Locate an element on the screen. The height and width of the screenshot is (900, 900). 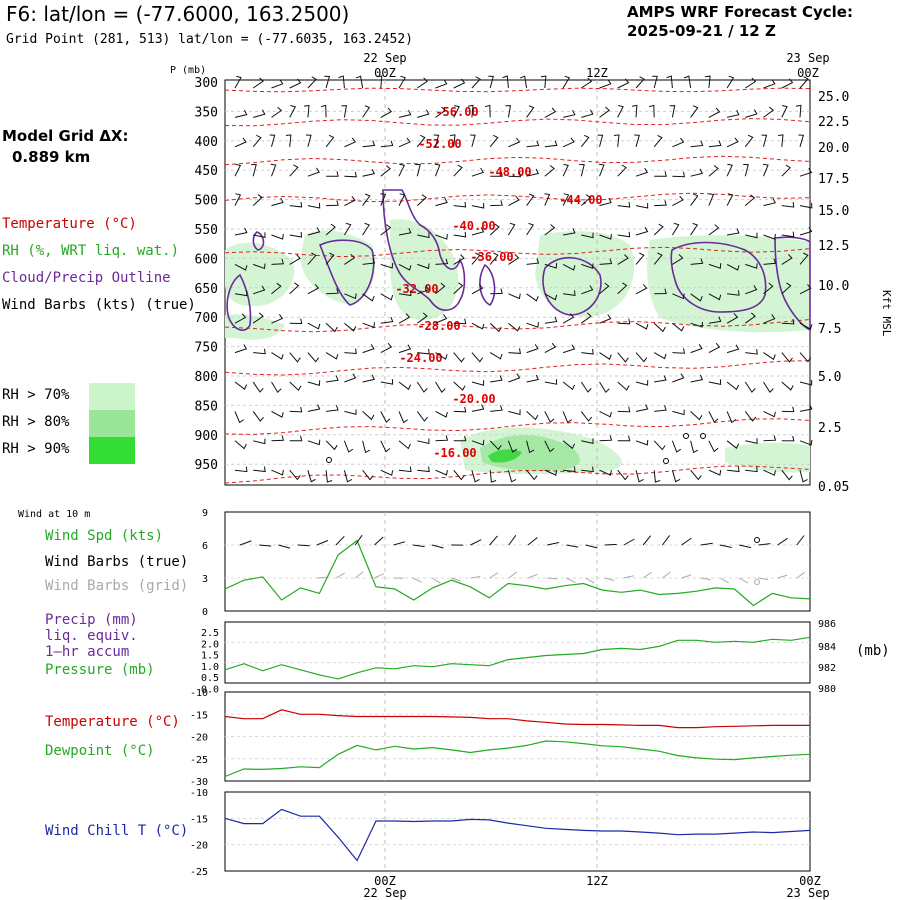
height-tick-label: 0.05 is located at coordinates (833, 487).